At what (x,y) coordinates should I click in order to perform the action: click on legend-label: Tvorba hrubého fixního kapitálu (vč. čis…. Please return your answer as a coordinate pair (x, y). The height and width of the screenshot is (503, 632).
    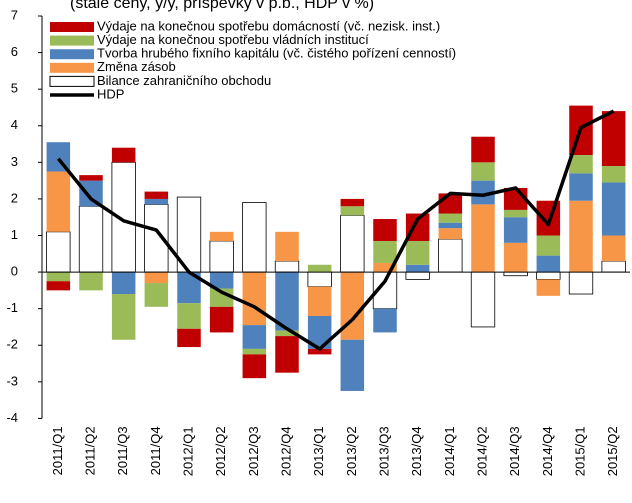
    Looking at the image, I should click on (276, 53).